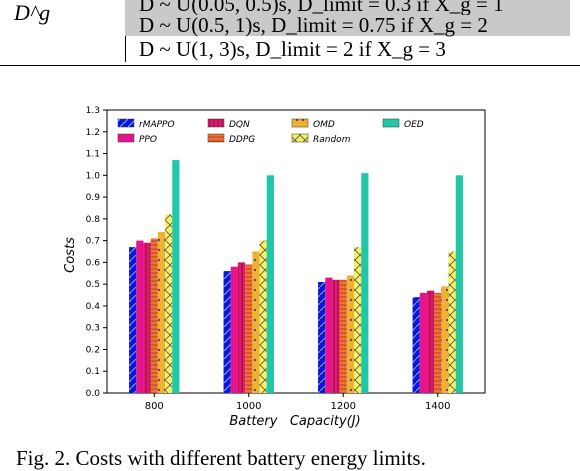 This screenshot has height=471, width=580. I want to click on y-tick-label: 1.2, so click(93, 133).